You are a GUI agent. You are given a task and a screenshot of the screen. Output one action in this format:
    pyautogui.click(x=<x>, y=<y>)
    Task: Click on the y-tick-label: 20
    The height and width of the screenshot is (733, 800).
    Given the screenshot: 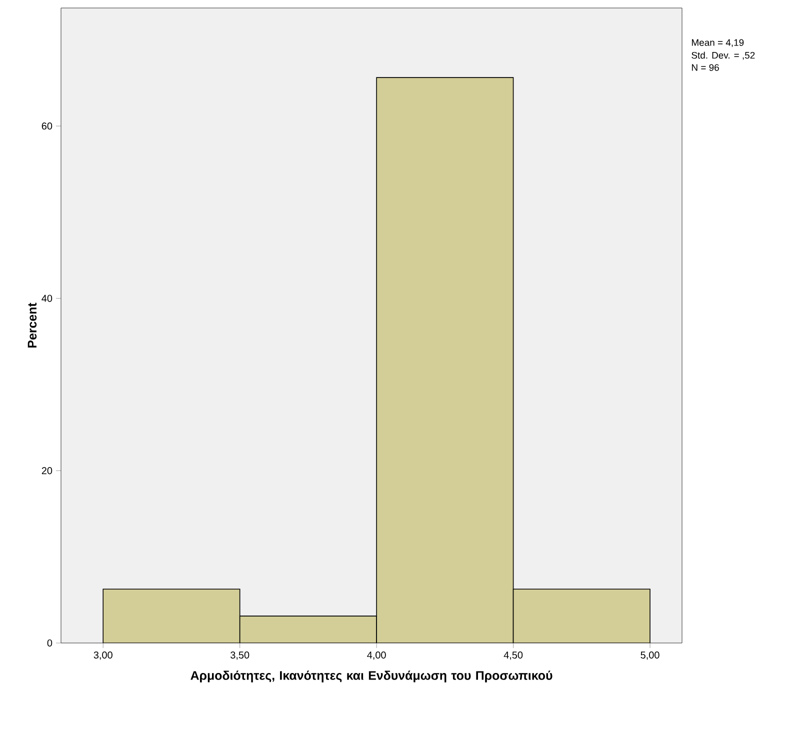 What is the action you would take?
    pyautogui.click(x=47, y=470)
    